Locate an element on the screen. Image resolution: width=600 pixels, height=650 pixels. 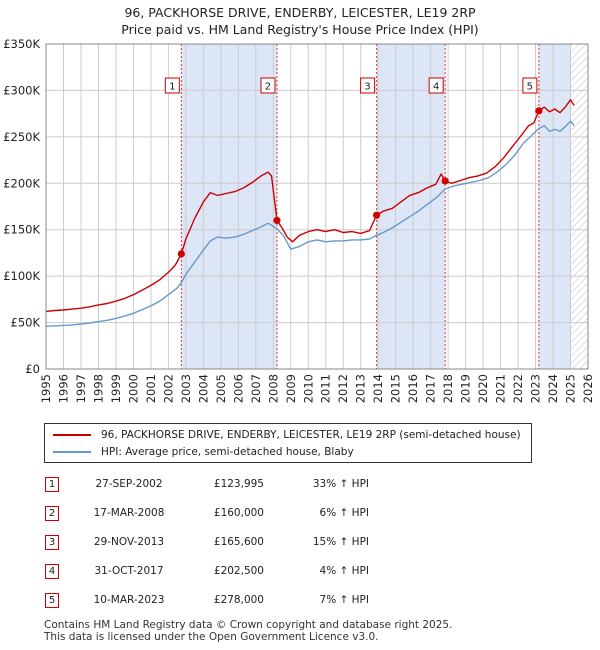
sale-number-badge: 2 is located at coordinates (52, 513).